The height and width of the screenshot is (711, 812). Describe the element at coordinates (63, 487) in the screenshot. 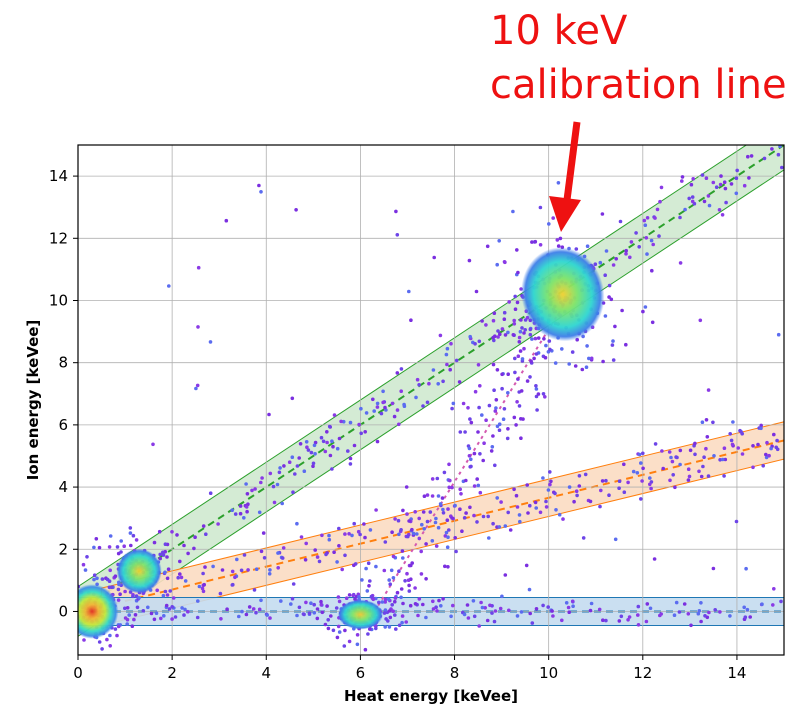

I see `y-tick-label: 4` at that location.